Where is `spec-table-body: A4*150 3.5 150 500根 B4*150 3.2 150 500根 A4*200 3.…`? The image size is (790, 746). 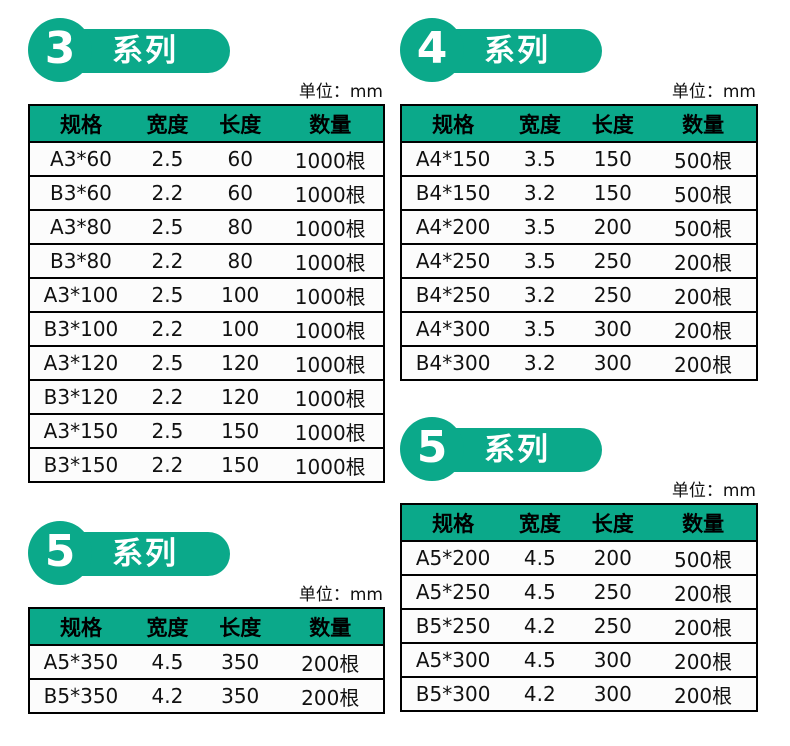
spec-table-body: A4*150 3.5 150 500根 B4*150 3.2 150 500根 A4*200 3.… is located at coordinates (579, 261).